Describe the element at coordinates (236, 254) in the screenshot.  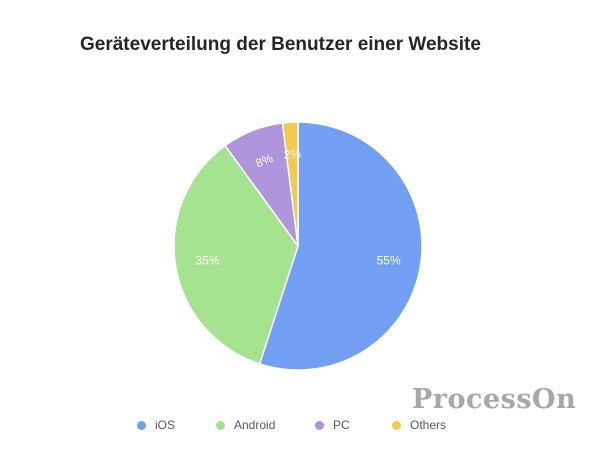
I see `pie-slice-android` at that location.